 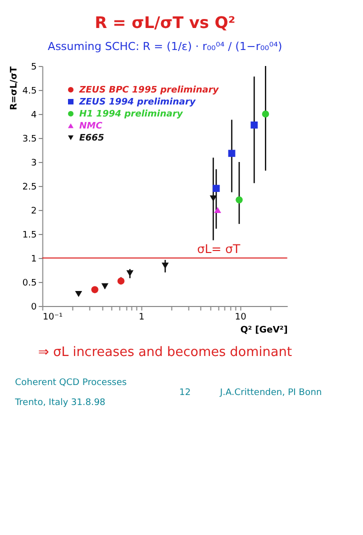 What do you see at coordinates (165, 46) in the screenshot?
I see `chart-subtitle: Assuming SCHC: R = (1/ε) · r₀₀⁰⁴ / (1−r₀₀⁰⁴)` at bounding box center [165, 46].